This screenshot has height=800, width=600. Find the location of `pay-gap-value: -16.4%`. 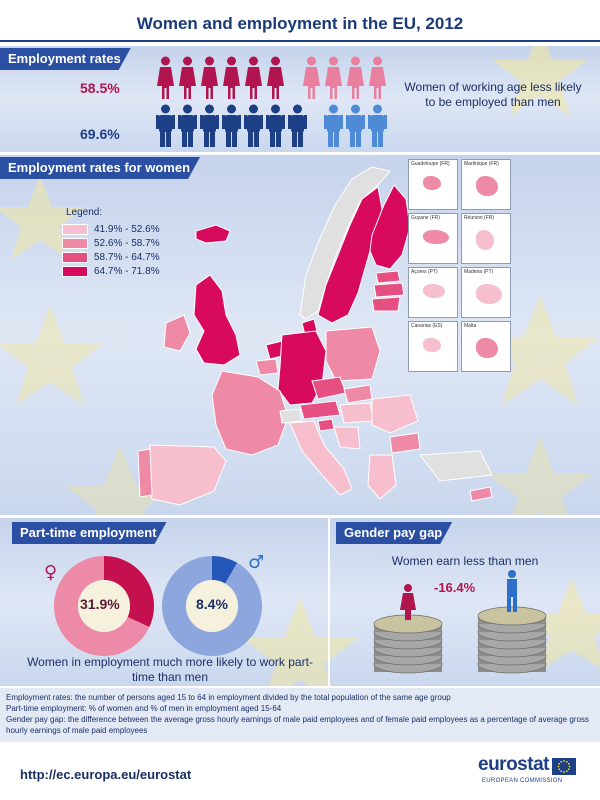

pay-gap-value: -16.4% is located at coordinates (455, 587).